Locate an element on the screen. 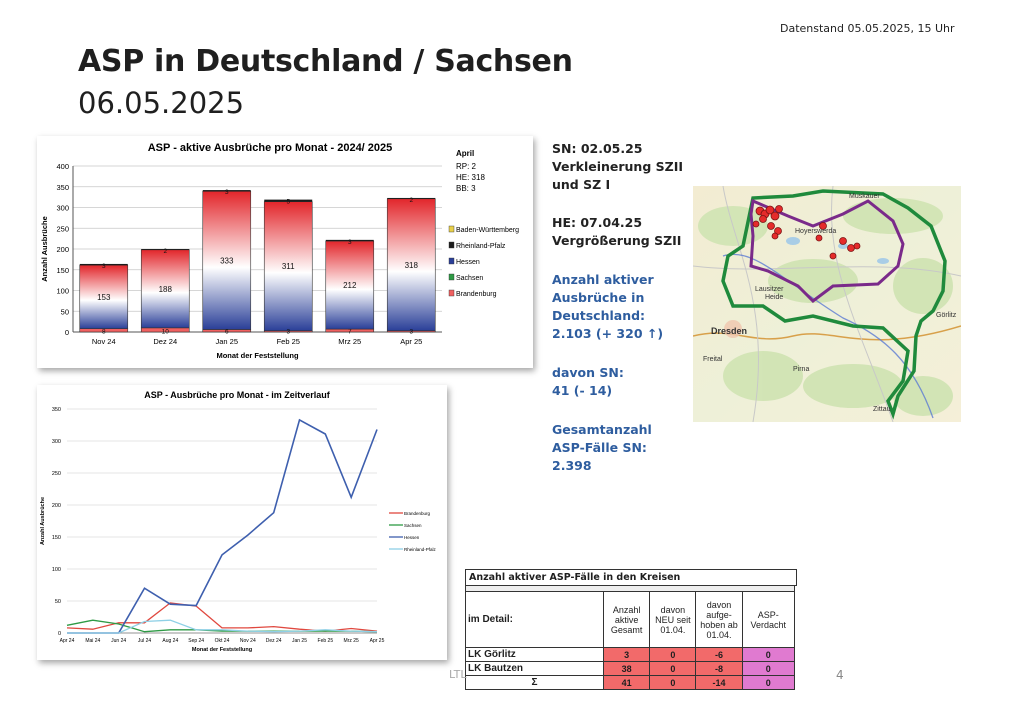 This screenshot has height=717, width=1024. x-tick-label: Mrz 25 is located at coordinates (349, 341).